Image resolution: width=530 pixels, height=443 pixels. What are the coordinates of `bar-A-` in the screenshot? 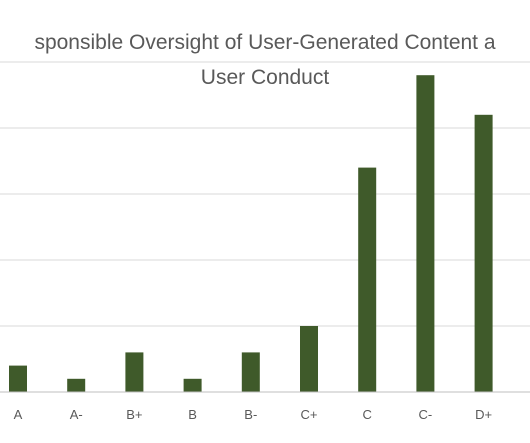 It's located at (76, 385).